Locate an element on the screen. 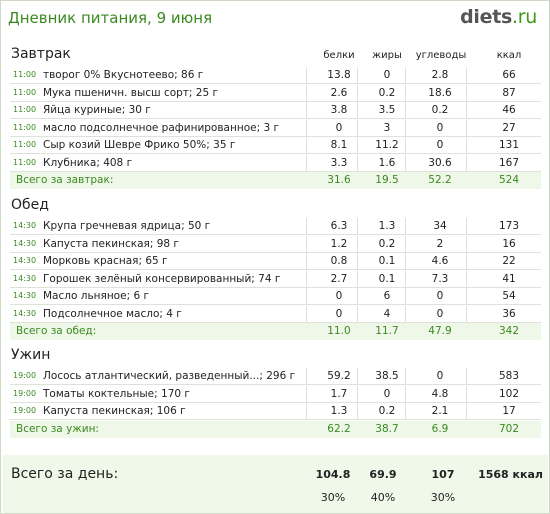  food-protein: 1.3 is located at coordinates (339, 411).